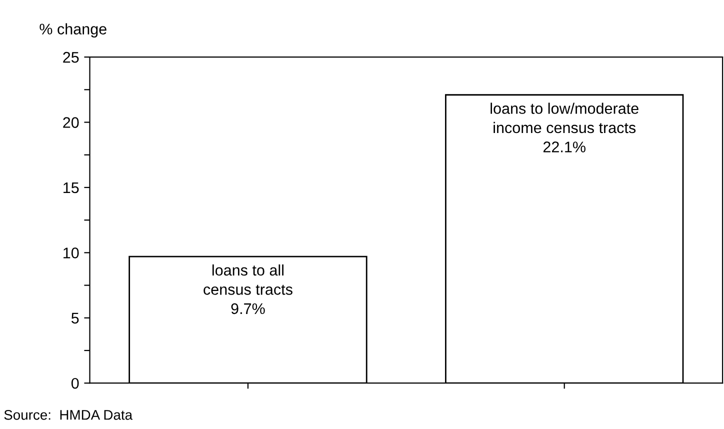  Describe the element at coordinates (68, 415) in the screenshot. I see `source-note: Source: HMDA Data` at that location.